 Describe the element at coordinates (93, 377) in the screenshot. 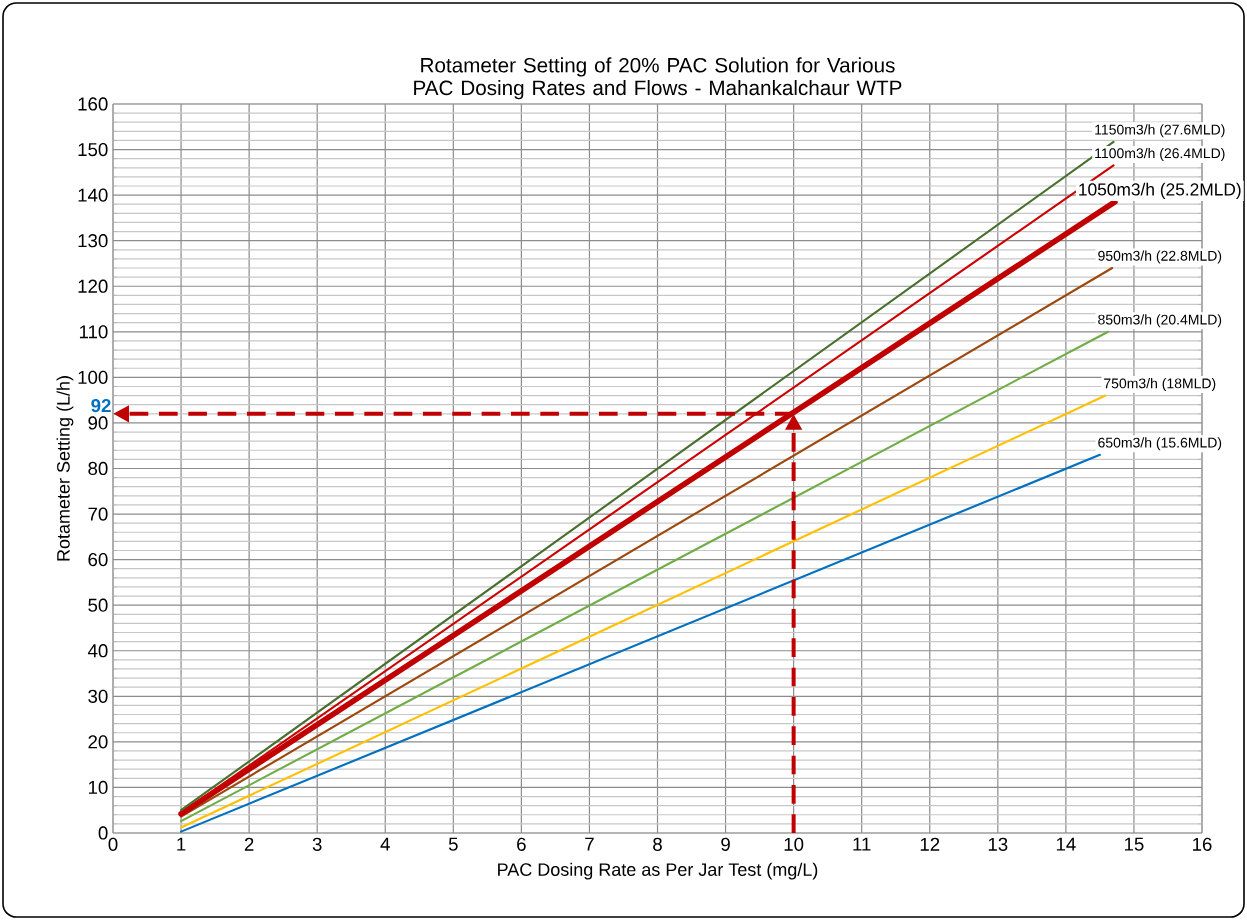

I see `y-tick-label: 100` at that location.